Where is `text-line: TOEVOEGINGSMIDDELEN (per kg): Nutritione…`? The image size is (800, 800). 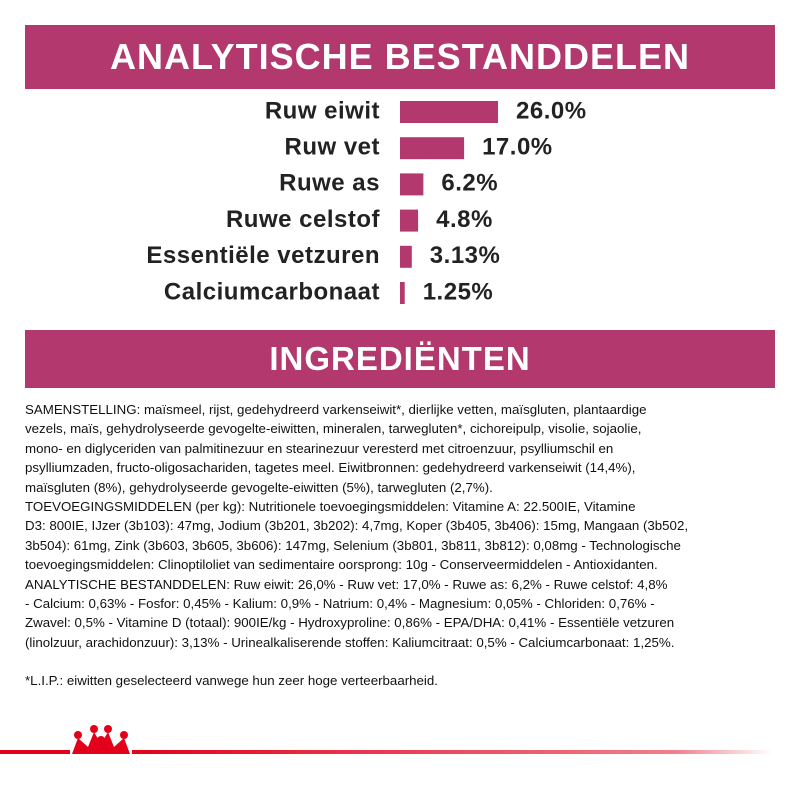
text-line: TOEVOEGINGSMIDDELEN (per kg): Nutritione… is located at coordinates (330, 507).